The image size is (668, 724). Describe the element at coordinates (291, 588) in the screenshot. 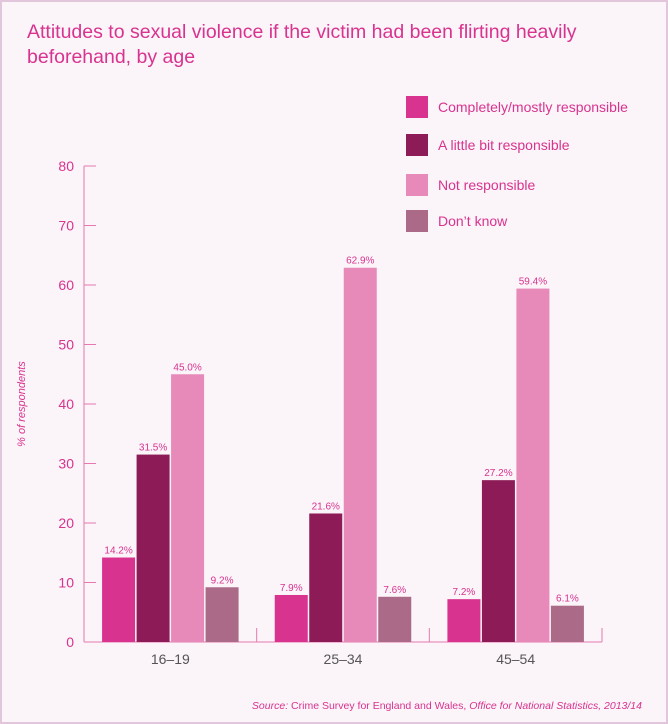

I see `data-label: 7.9%` at that location.